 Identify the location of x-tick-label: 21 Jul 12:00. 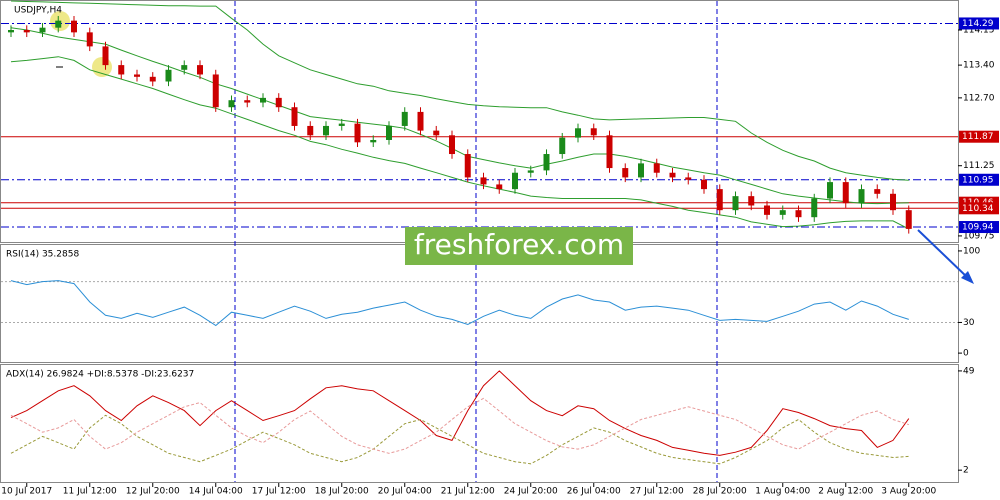
(468, 492).